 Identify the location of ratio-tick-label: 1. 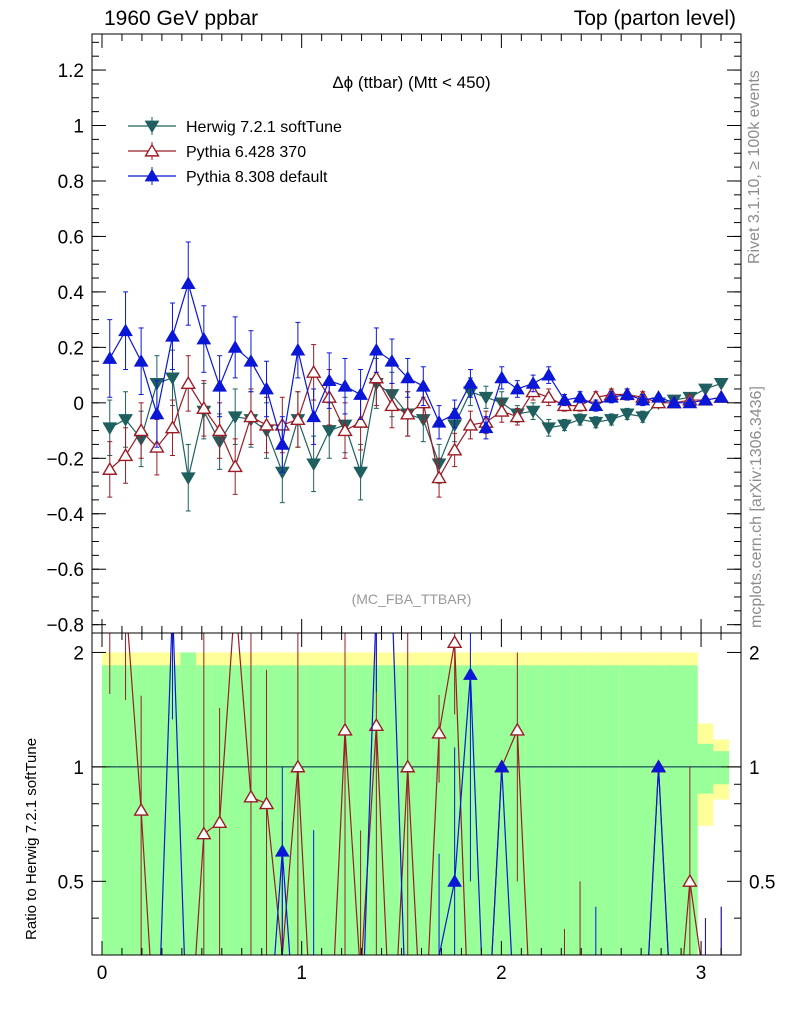
(78, 768).